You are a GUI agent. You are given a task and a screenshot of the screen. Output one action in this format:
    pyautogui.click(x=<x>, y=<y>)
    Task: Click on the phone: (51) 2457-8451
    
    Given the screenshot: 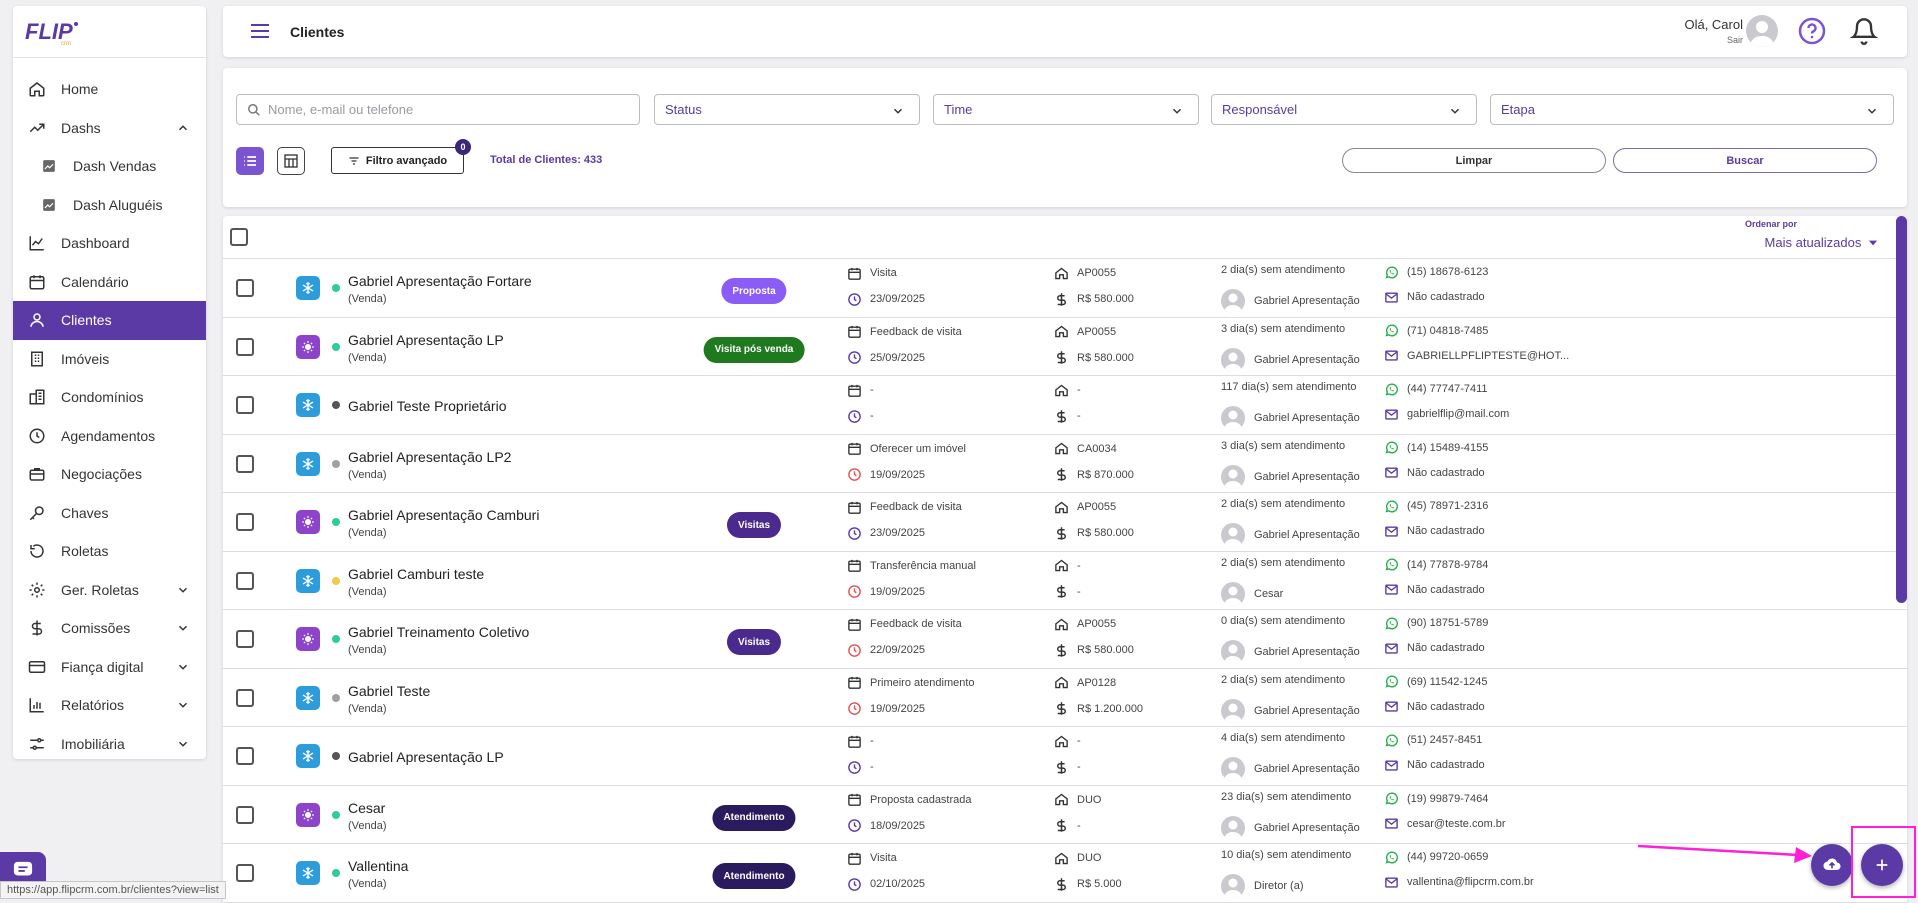 What is the action you would take?
    pyautogui.click(x=1432, y=740)
    